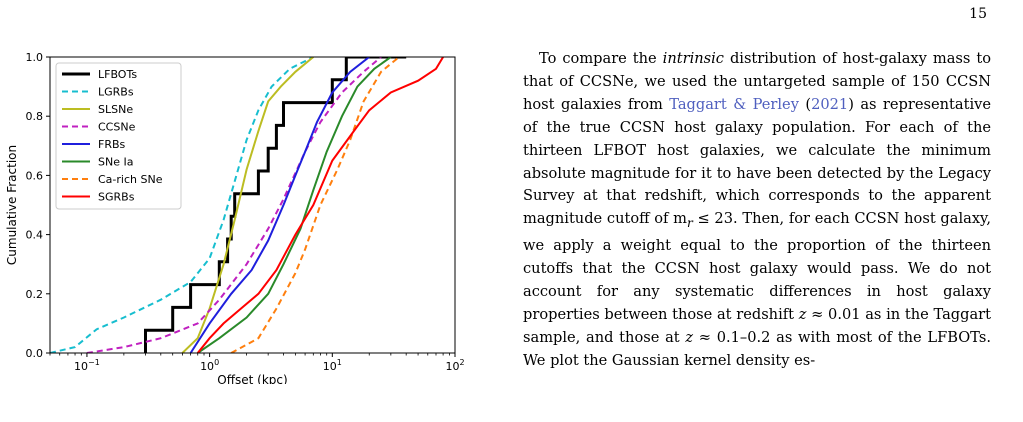  Describe the element at coordinates (209, 365) in the screenshot. I see `x-tick-label: 10⁰` at that location.